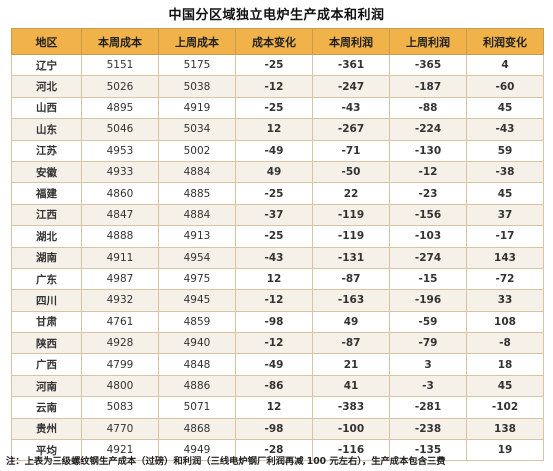 Image resolution: width=553 pixels, height=471 pixels. Describe the element at coordinates (46, 257) in the screenshot. I see `cell-region: 湖南` at that location.